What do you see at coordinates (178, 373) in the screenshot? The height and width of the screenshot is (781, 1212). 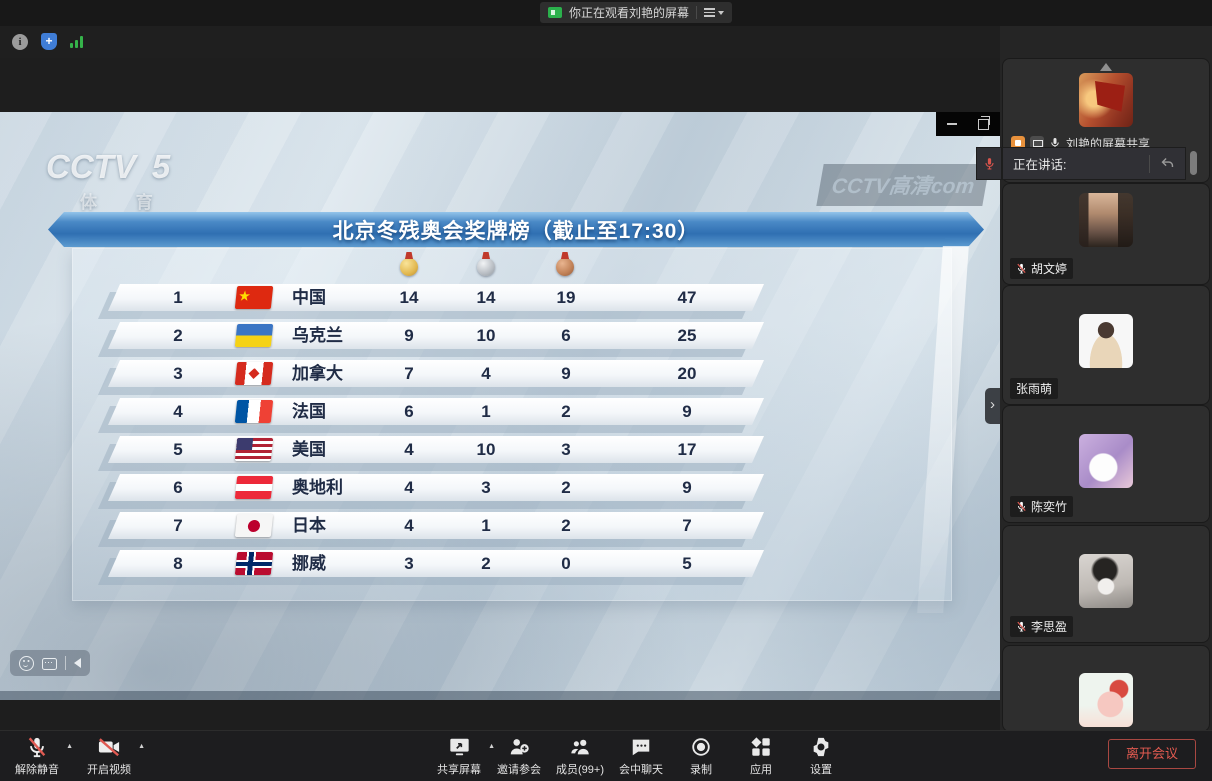 I see `rank-cell: 3` at bounding box center [178, 373].